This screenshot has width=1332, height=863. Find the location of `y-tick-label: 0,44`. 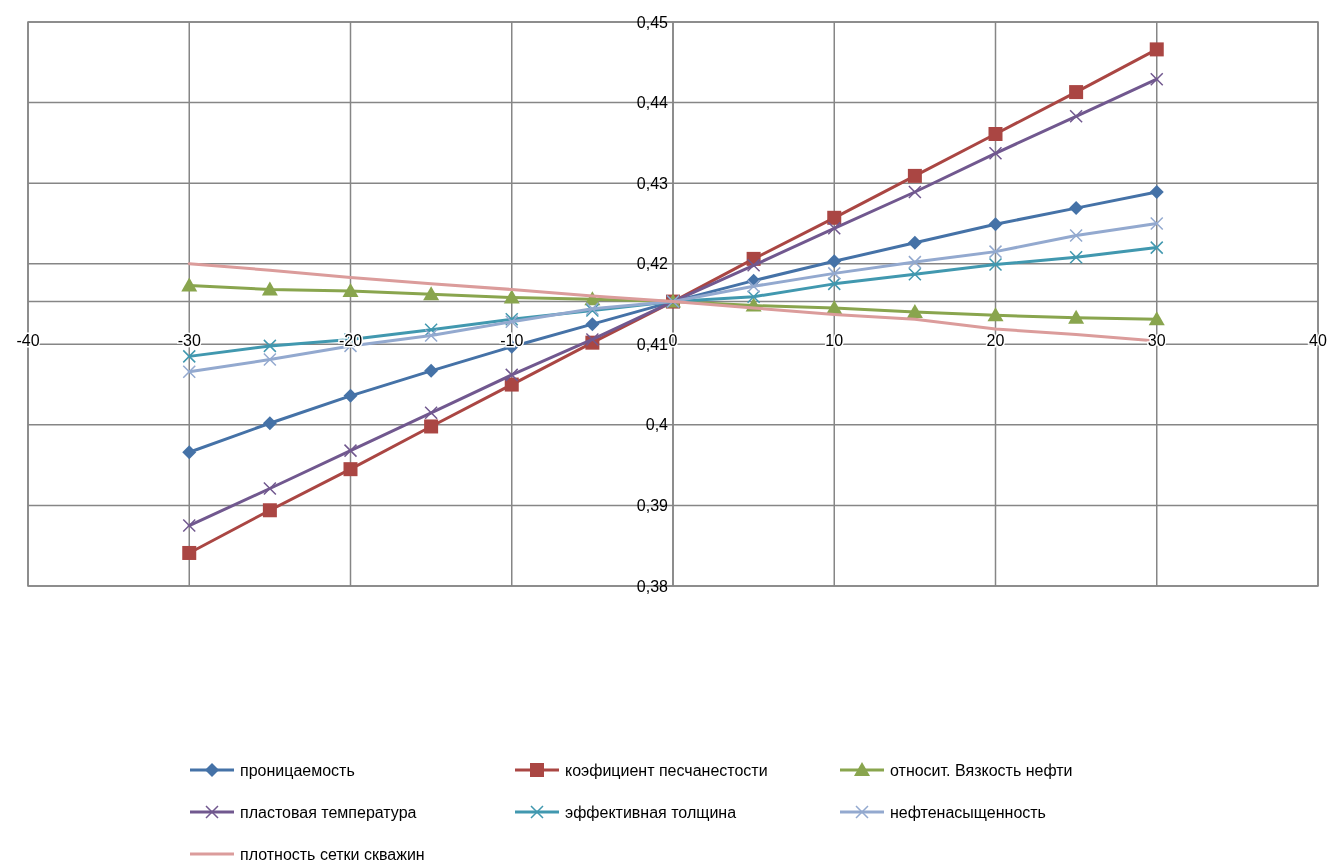

y-tick-label: 0,44 is located at coordinates (652, 103).